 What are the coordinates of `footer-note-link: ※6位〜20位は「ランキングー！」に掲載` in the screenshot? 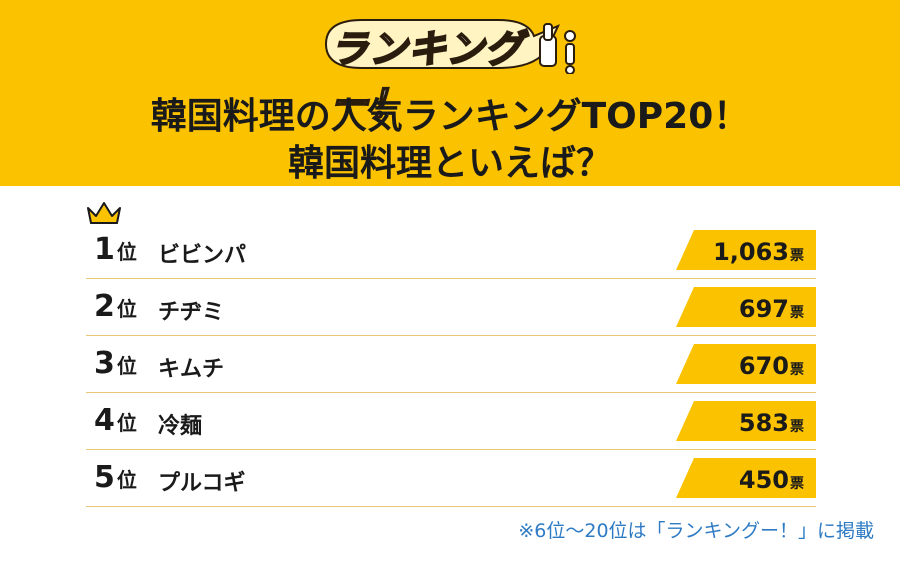 It's located at (696, 531).